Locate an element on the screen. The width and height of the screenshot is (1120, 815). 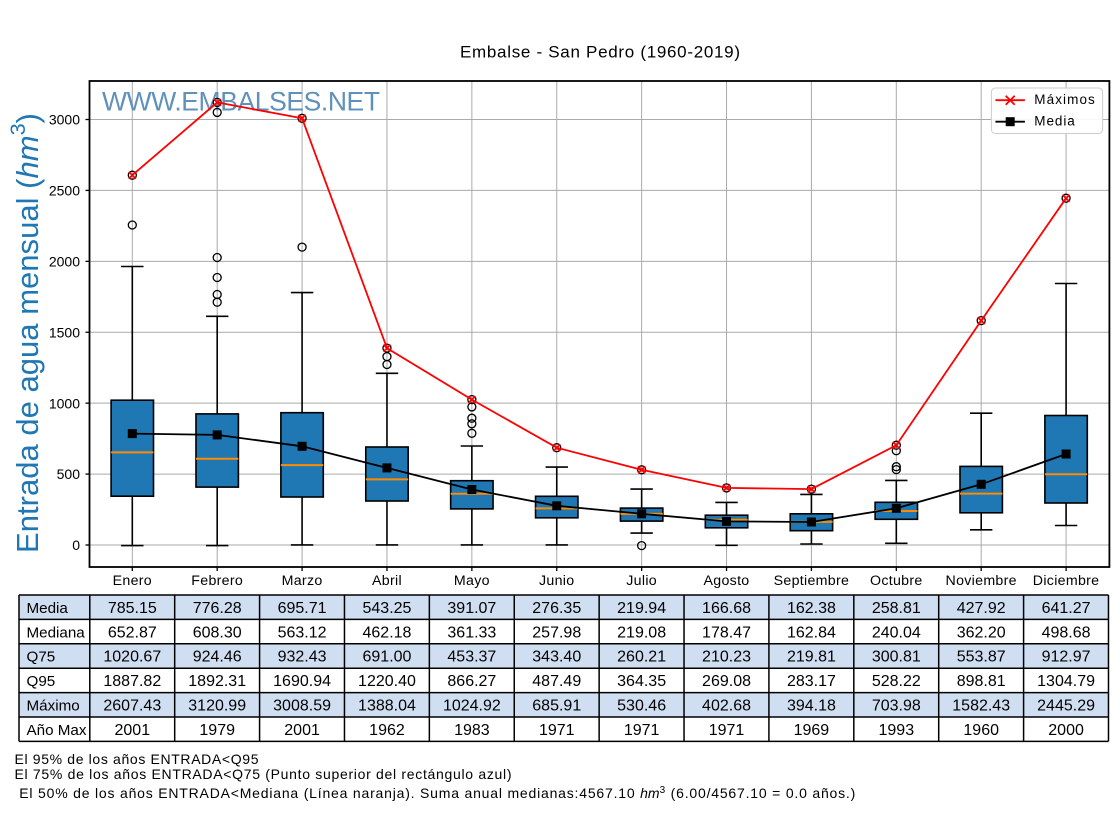
svg-text: 498.68 is located at coordinates (1066, 632).